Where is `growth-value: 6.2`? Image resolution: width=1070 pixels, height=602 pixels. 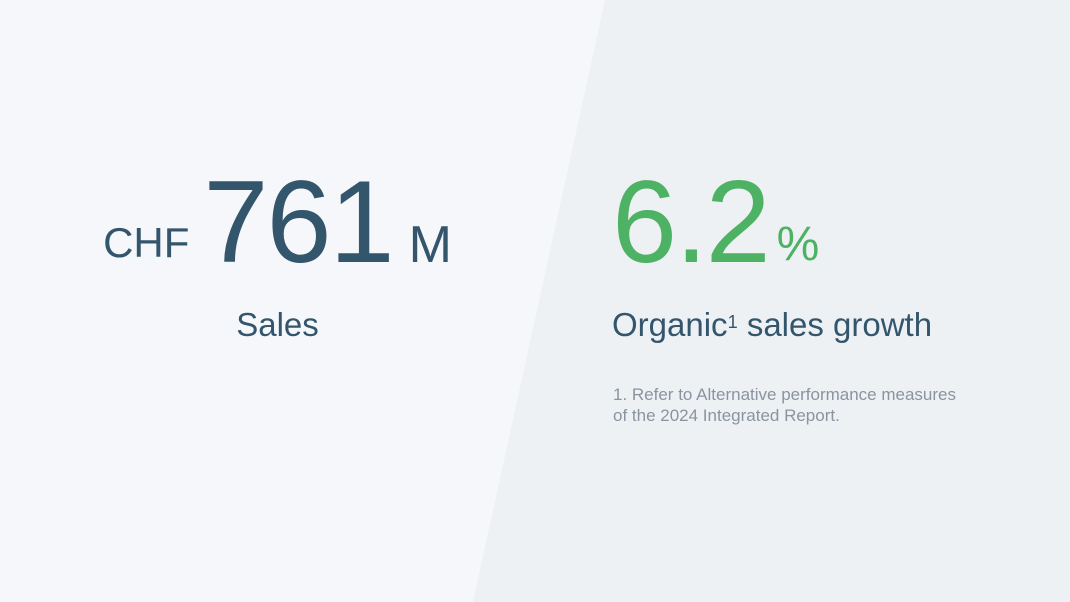 growth-value: 6.2 is located at coordinates (691, 221).